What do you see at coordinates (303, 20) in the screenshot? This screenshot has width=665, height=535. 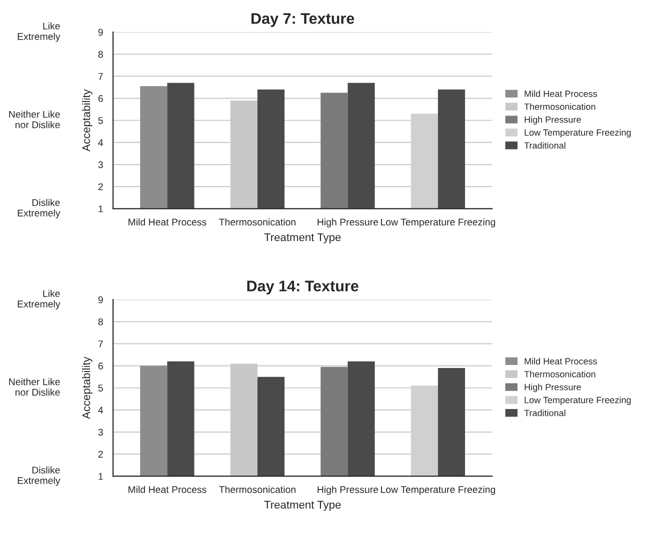 I see `chart-title: Day 7: Texture` at bounding box center [303, 20].